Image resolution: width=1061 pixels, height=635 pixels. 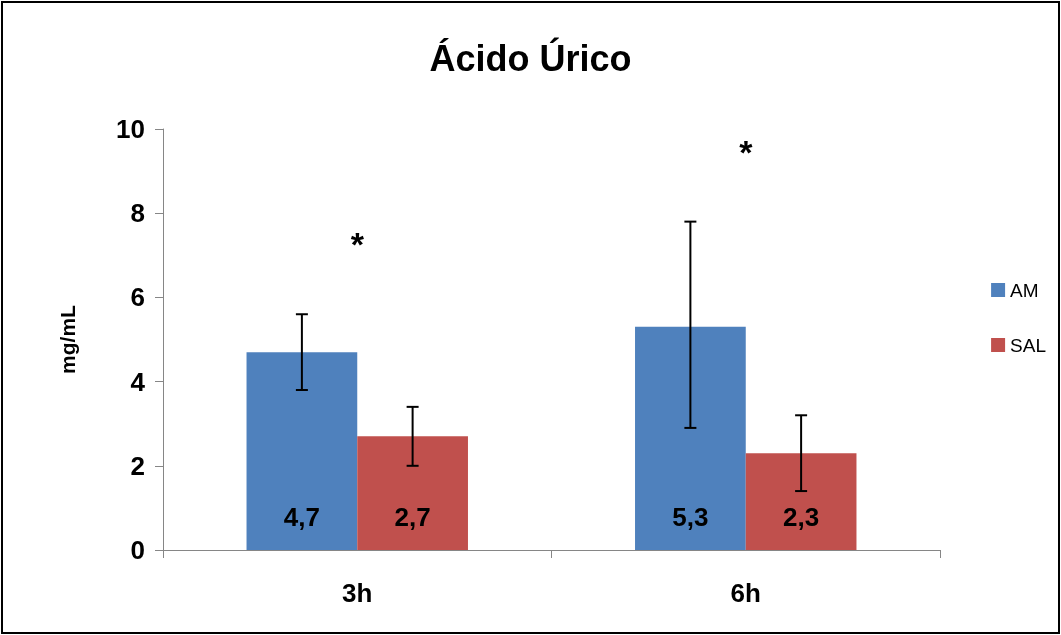 I want to click on x-tick-label: 3h, so click(x=357, y=593).